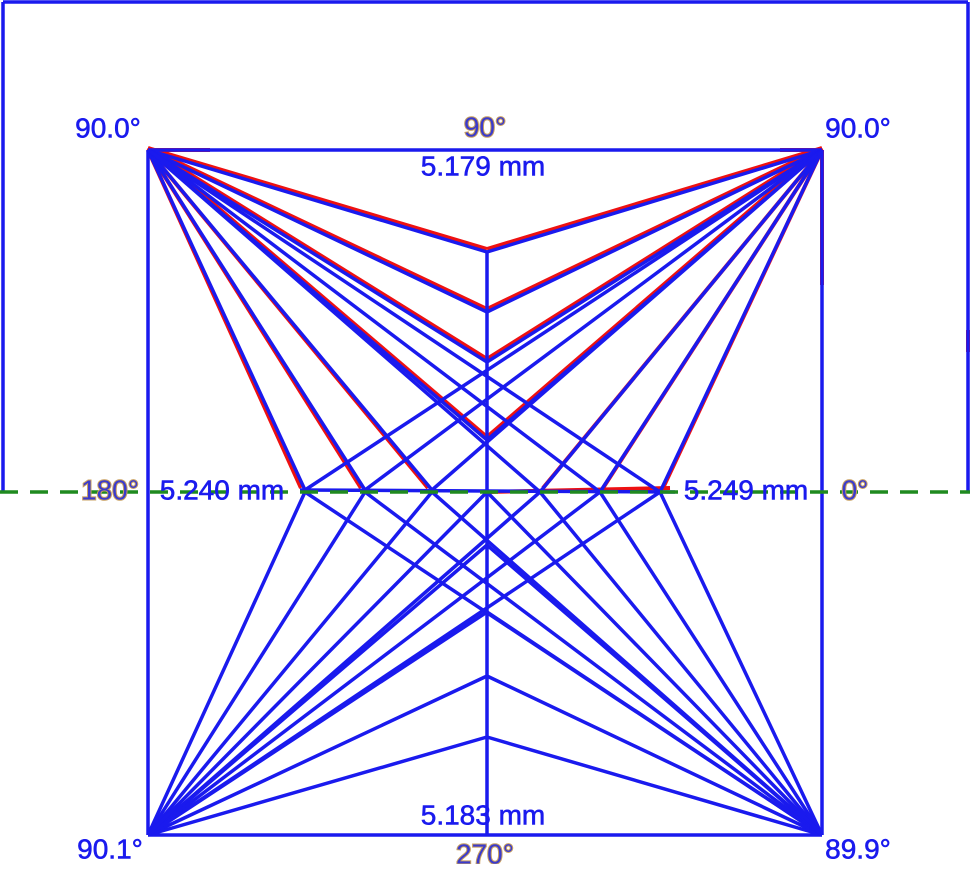 The width and height of the screenshot is (970, 869). Describe the element at coordinates (483, 165) in the screenshot. I see `edge-length: 5.179 mm` at that location.